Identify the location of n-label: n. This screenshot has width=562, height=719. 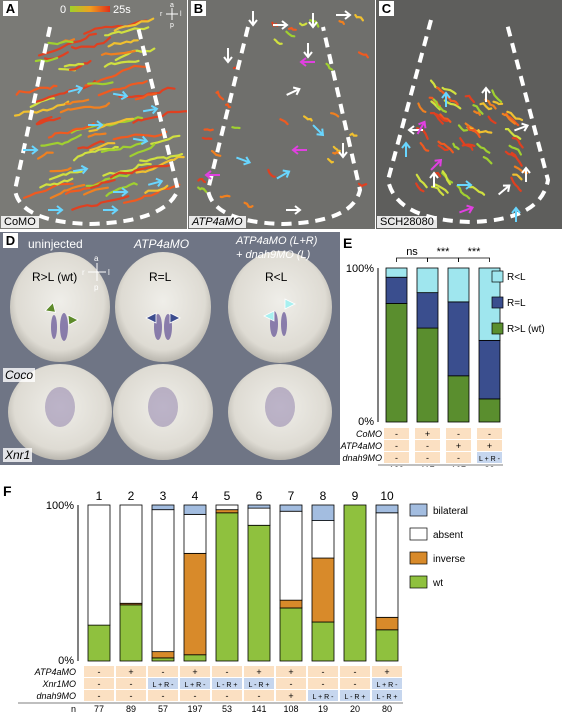
(73, 709).